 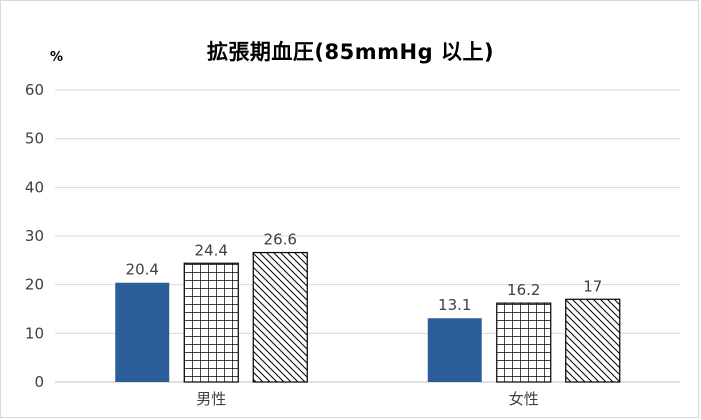 What do you see at coordinates (34, 285) in the screenshot?
I see `y-tick-label: 20` at bounding box center [34, 285].